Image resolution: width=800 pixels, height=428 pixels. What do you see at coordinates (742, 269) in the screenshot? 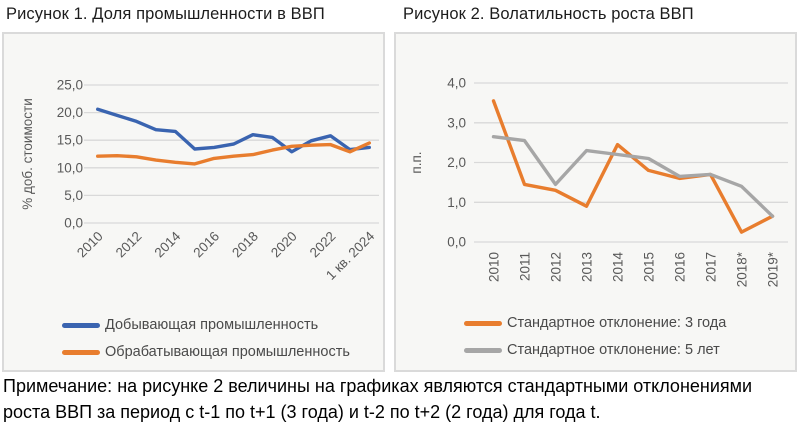
I see `svg-text: 2018*` at bounding box center [742, 269].